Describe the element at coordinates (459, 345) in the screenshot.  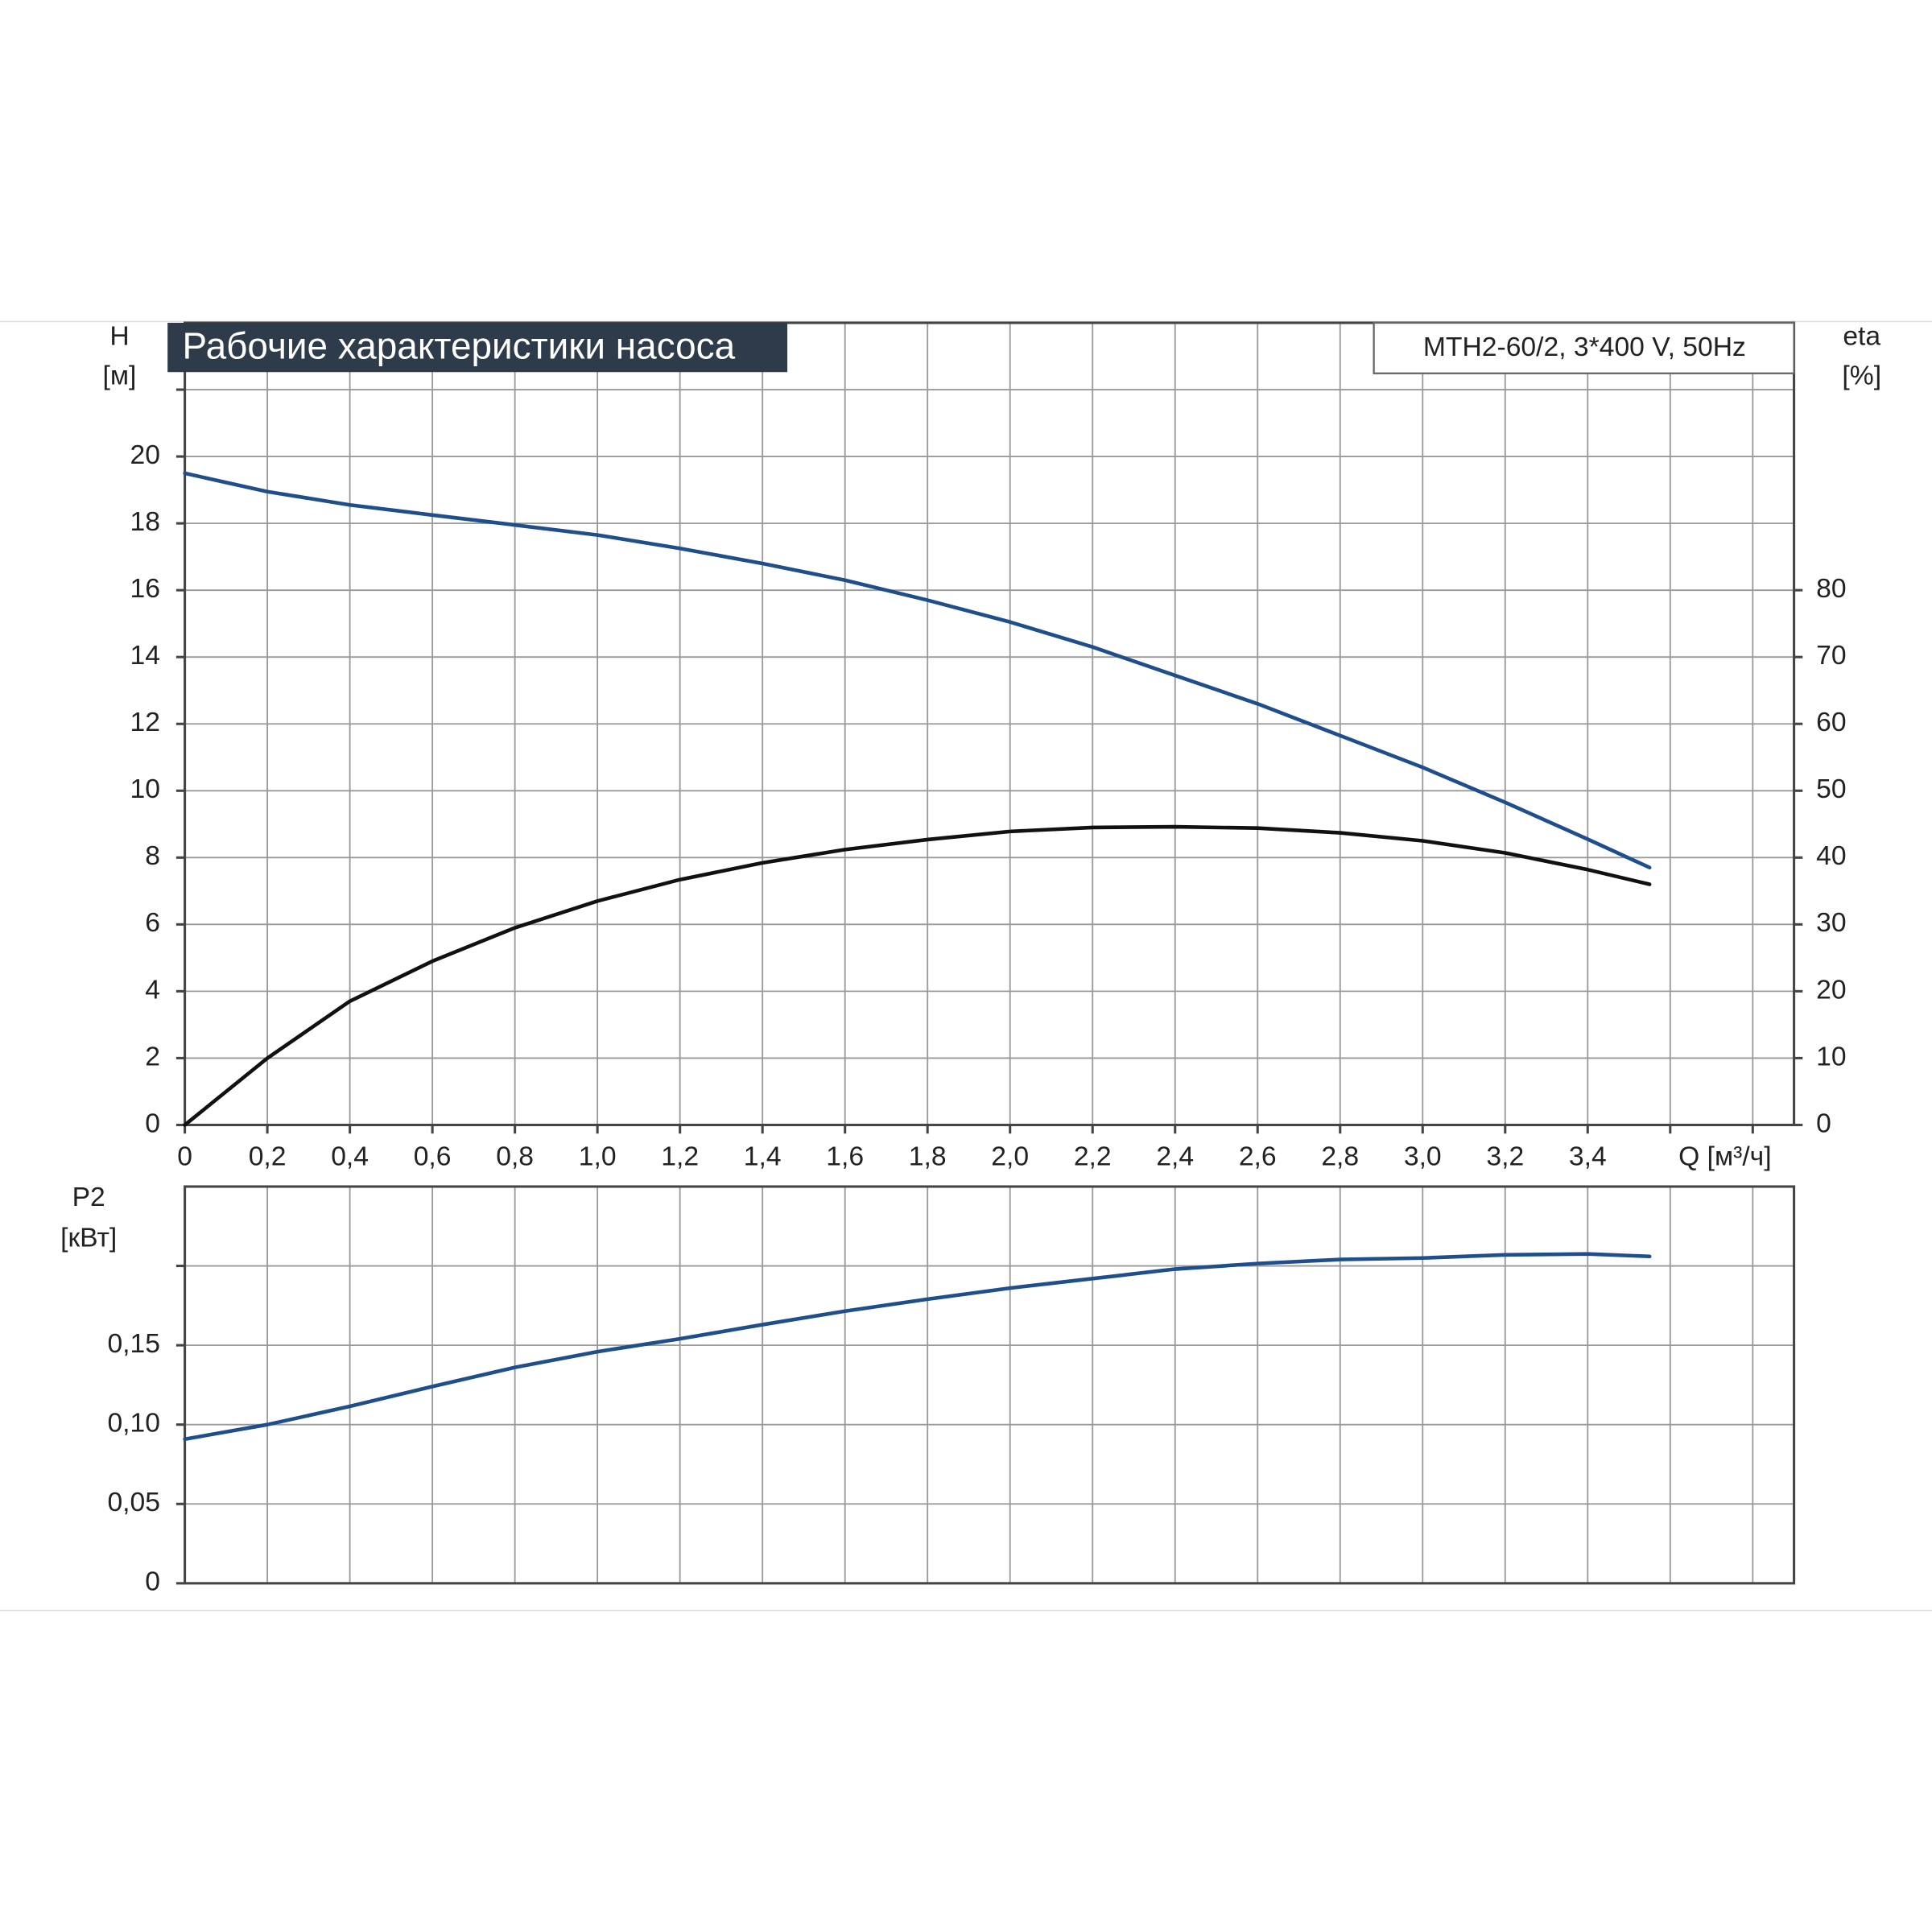
I see `chart-title: Рабочие характеристики насоса` at that location.